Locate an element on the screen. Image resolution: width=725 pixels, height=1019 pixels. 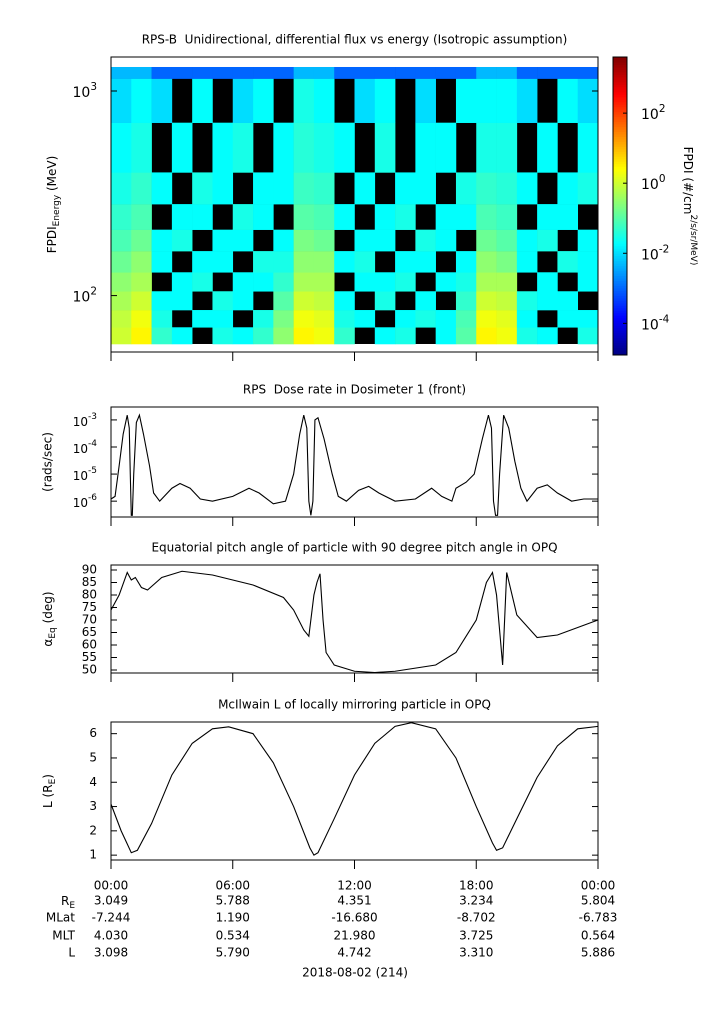
data-line is located at coordinates (354, 622).